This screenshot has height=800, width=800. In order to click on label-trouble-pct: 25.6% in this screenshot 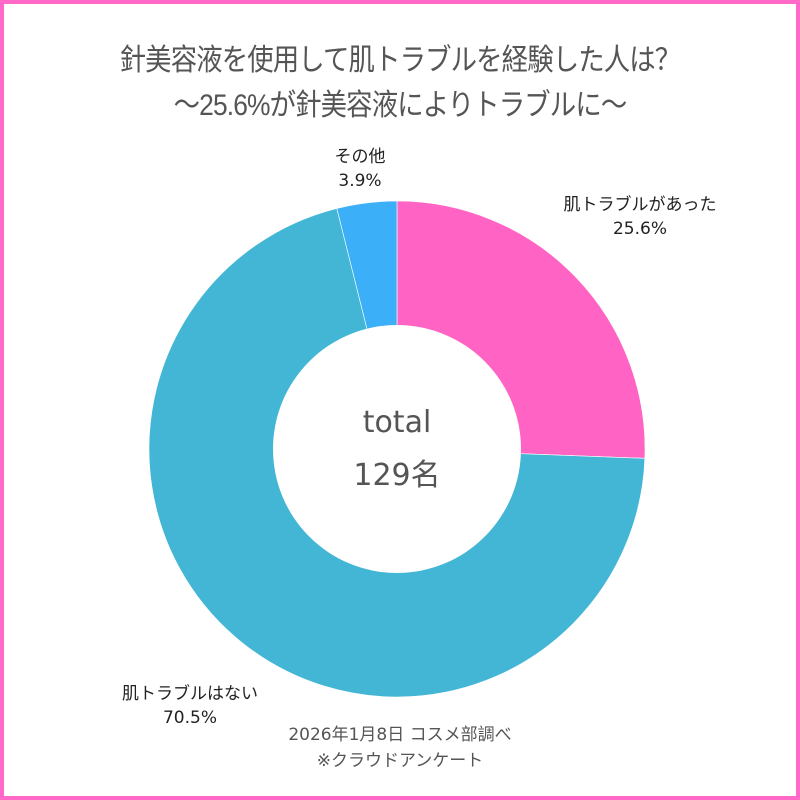, I will do `click(639, 229)`.